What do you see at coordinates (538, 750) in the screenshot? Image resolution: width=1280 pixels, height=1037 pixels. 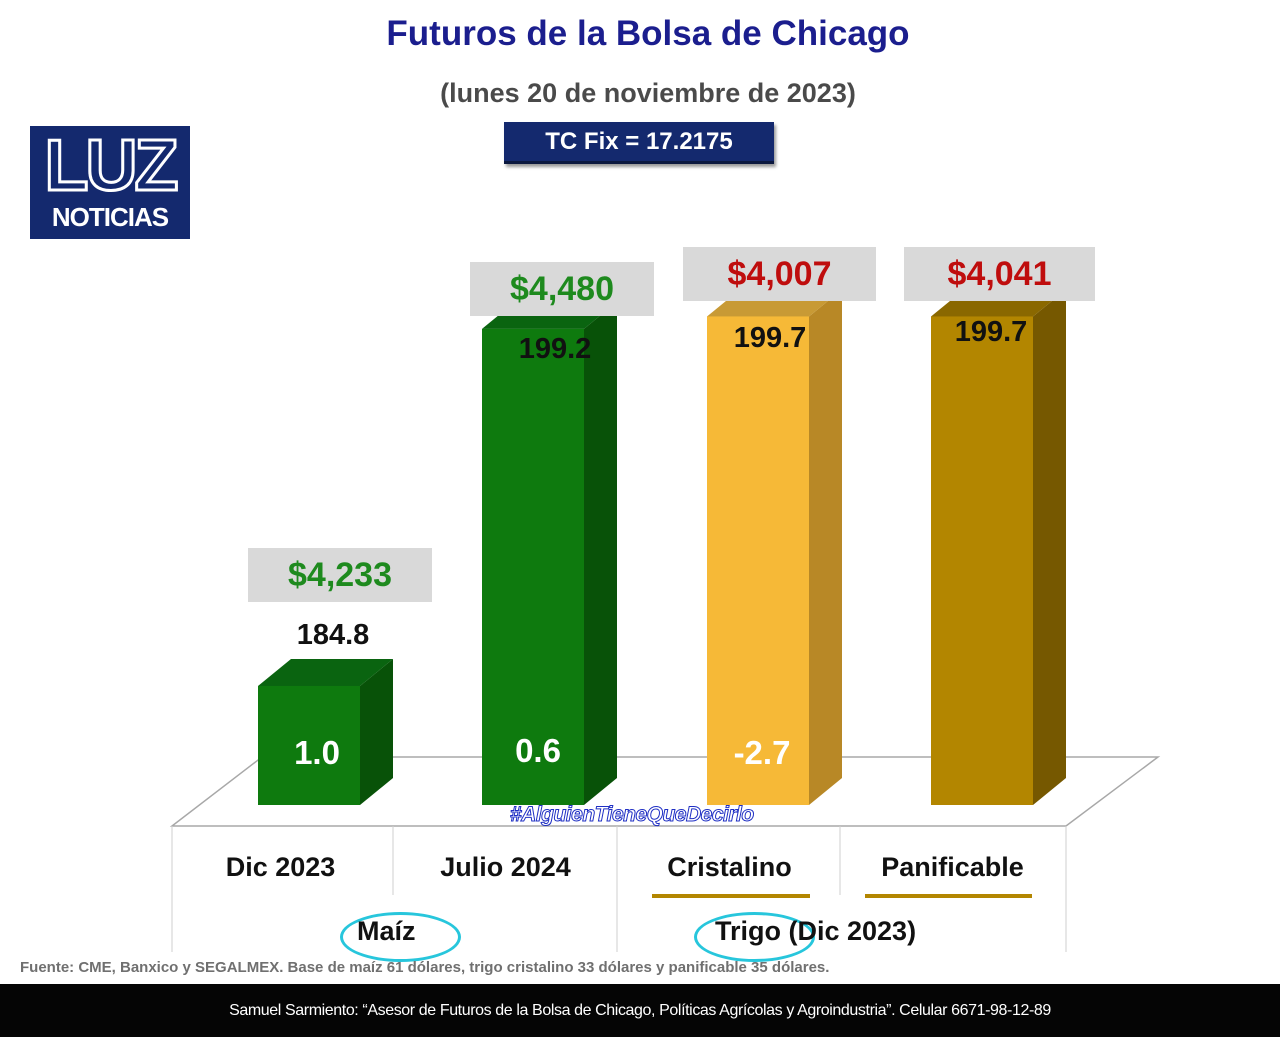 I see `change-label-julio-2024: 0.6` at bounding box center [538, 750].